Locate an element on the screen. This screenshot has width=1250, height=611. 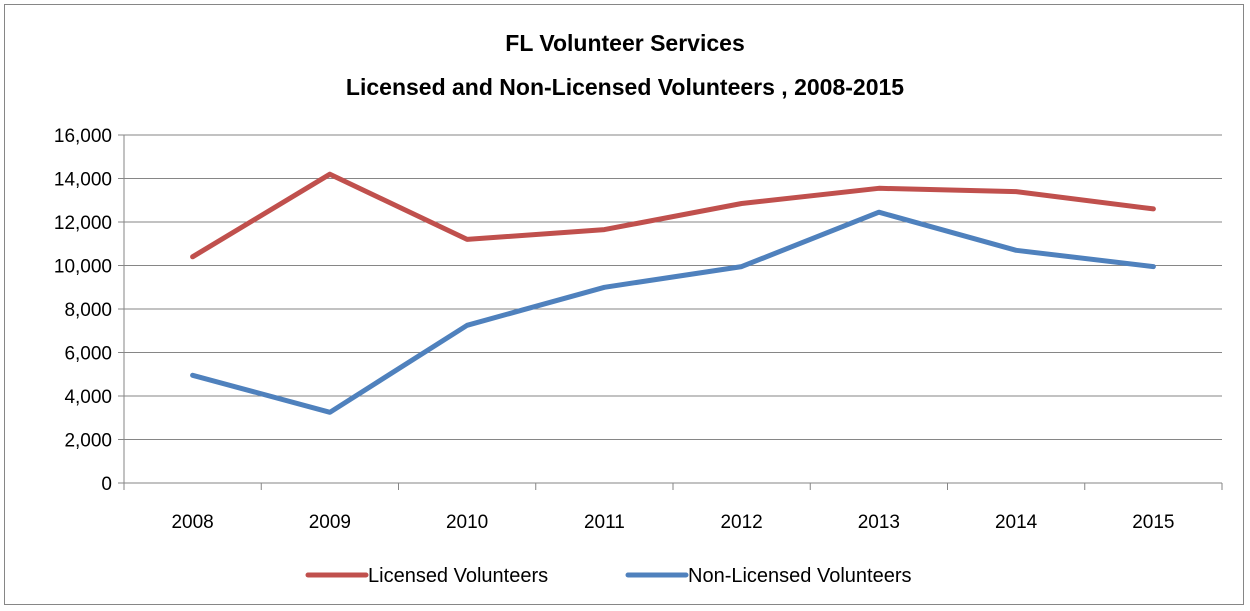
y-tick-label: 2,000 is located at coordinates (88, 441).